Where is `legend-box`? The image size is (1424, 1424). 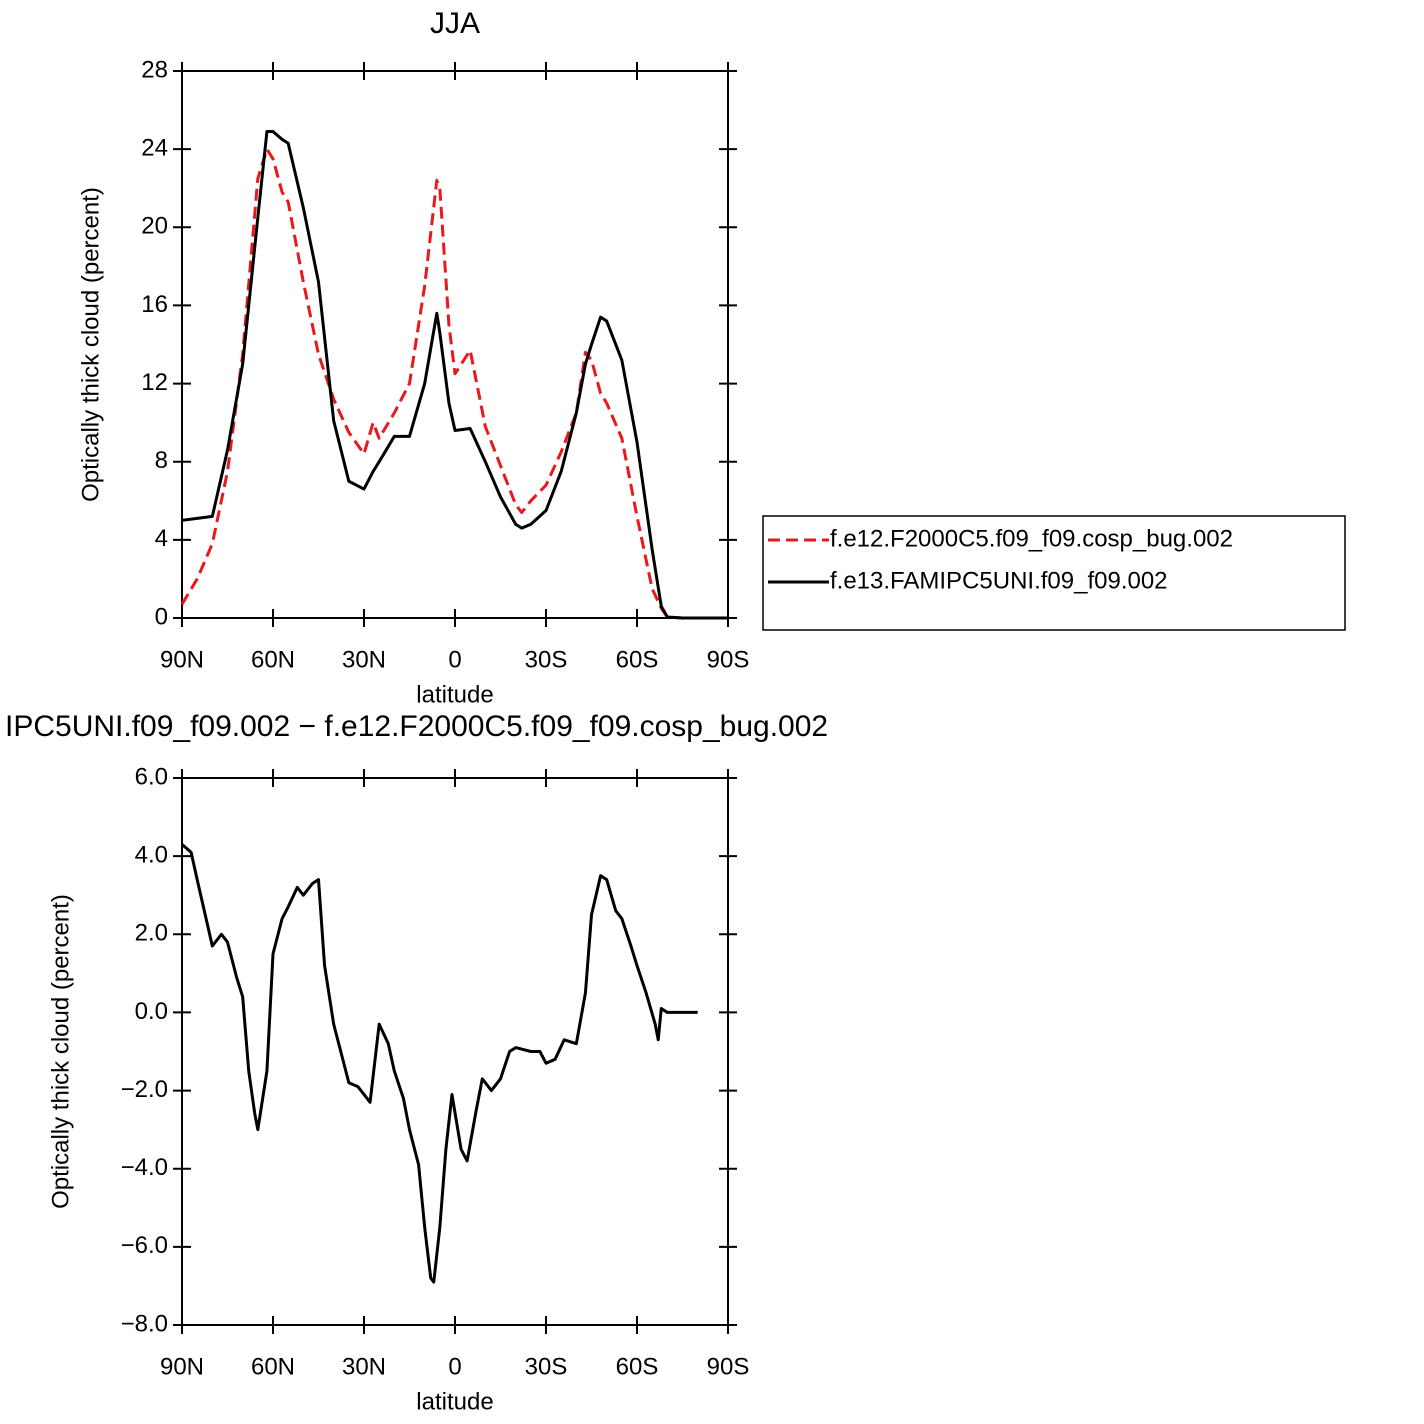
legend-box is located at coordinates (1054, 573).